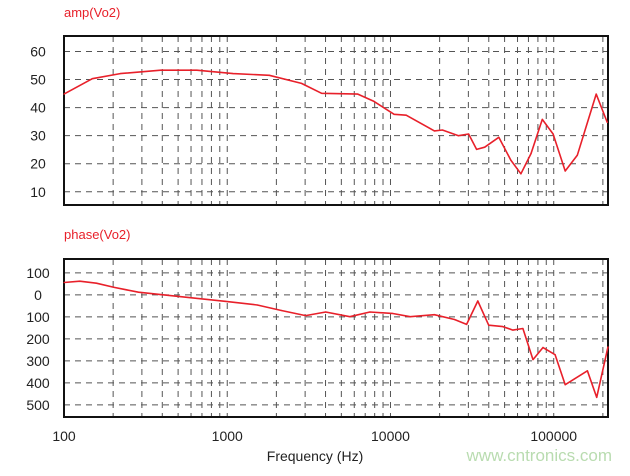 The width and height of the screenshot is (630, 476). What do you see at coordinates (38, 136) in the screenshot?
I see `y-tick-label: 30` at bounding box center [38, 136].